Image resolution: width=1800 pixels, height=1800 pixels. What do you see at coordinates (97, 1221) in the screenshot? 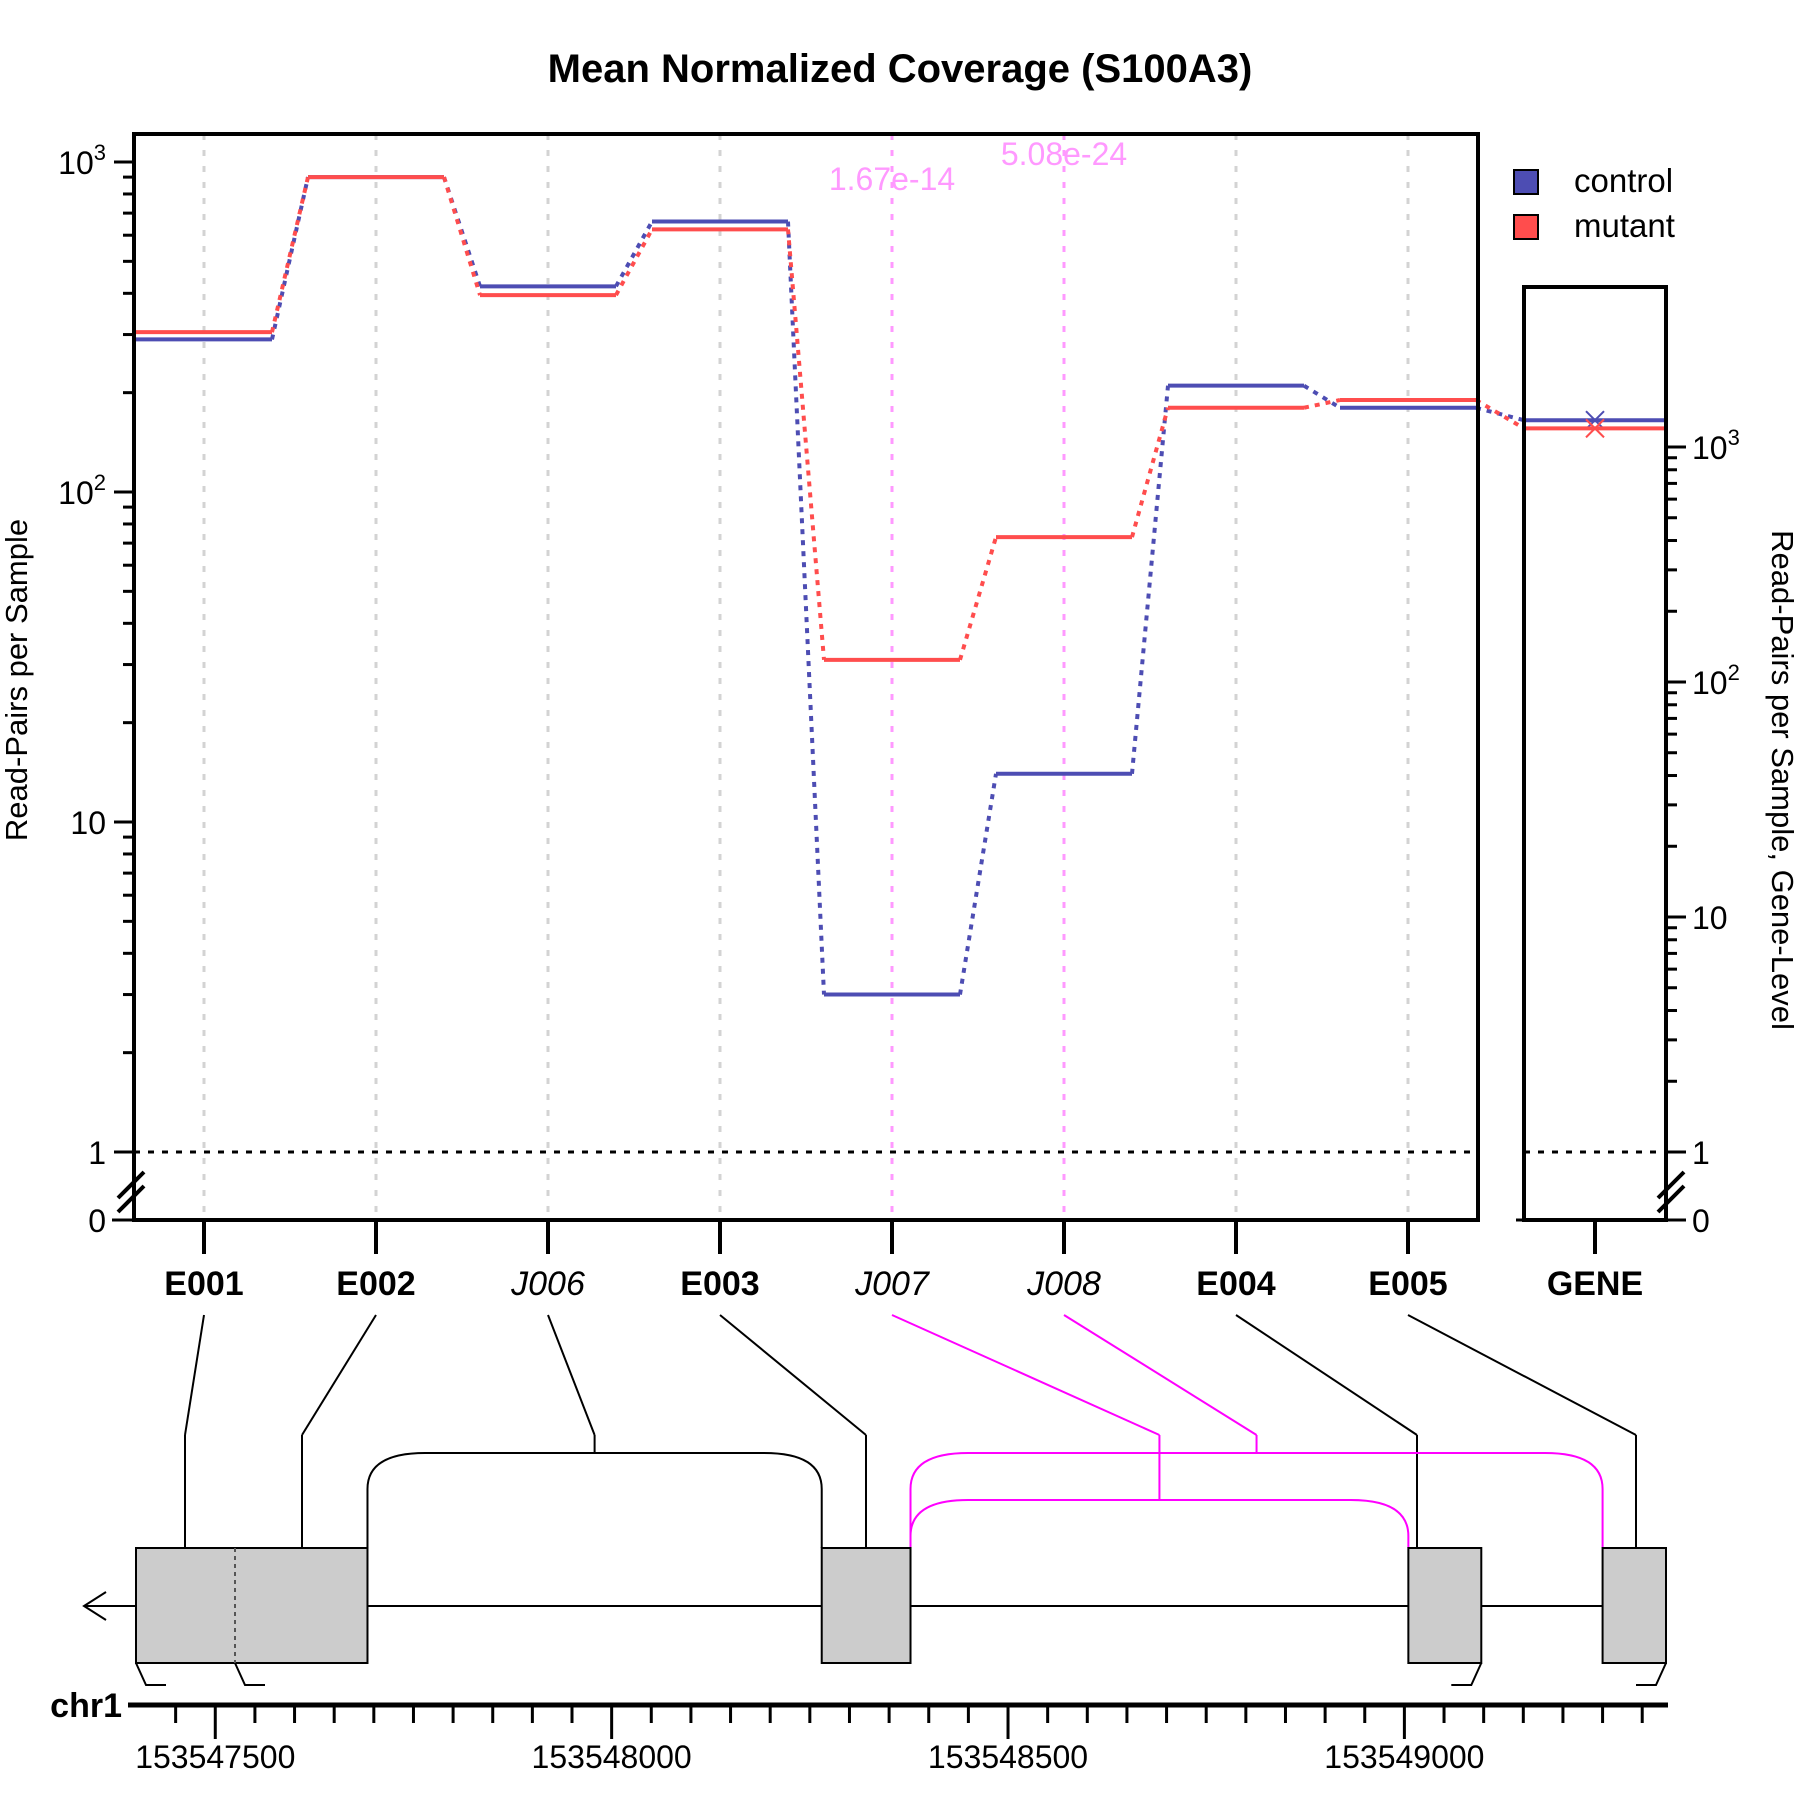
I see `y-tick-label: 0` at bounding box center [97, 1221].